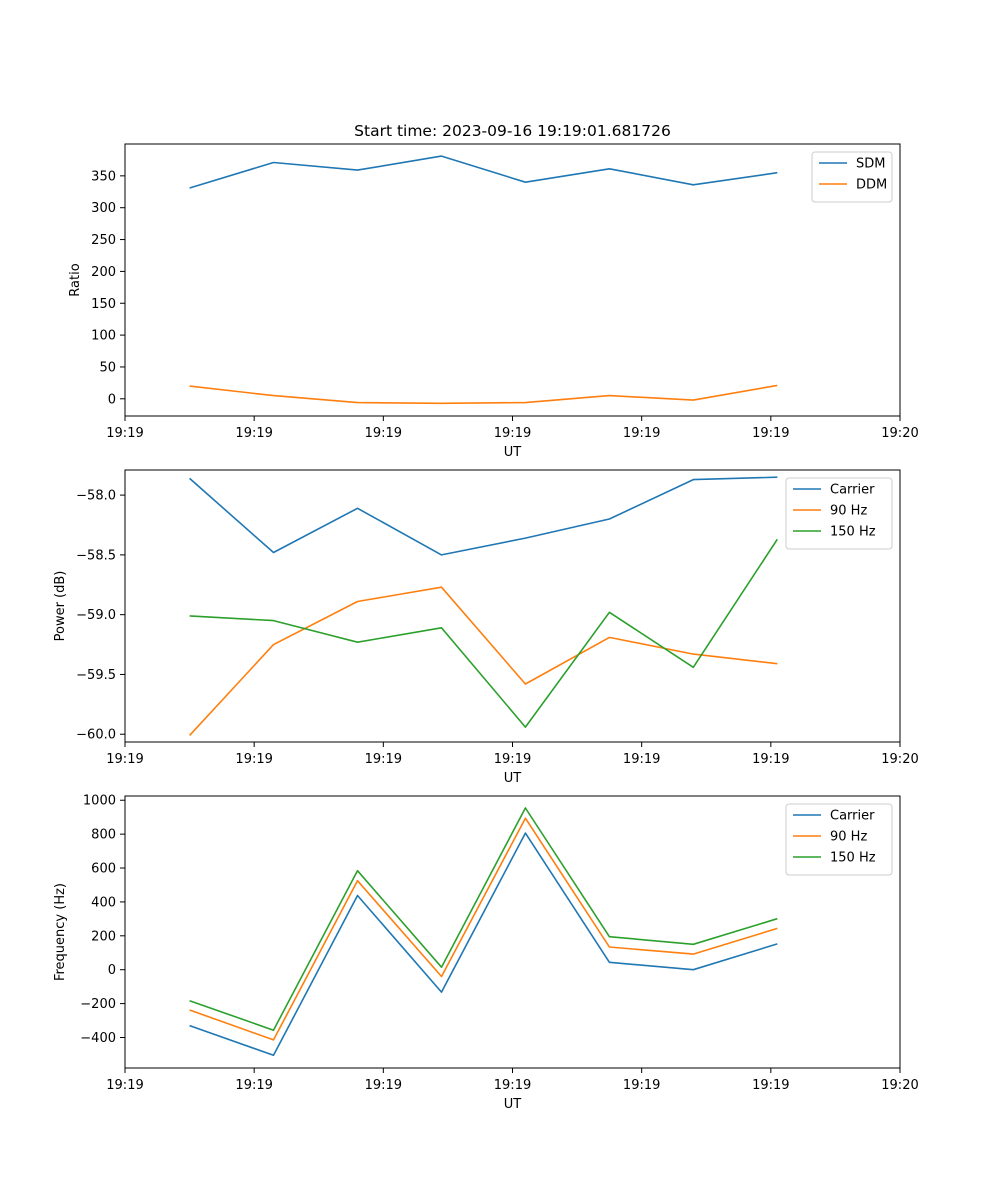 This screenshot has width=1000, height=1200. What do you see at coordinates (75, 279) in the screenshot?
I see `y-axis-label: Ratio` at bounding box center [75, 279].